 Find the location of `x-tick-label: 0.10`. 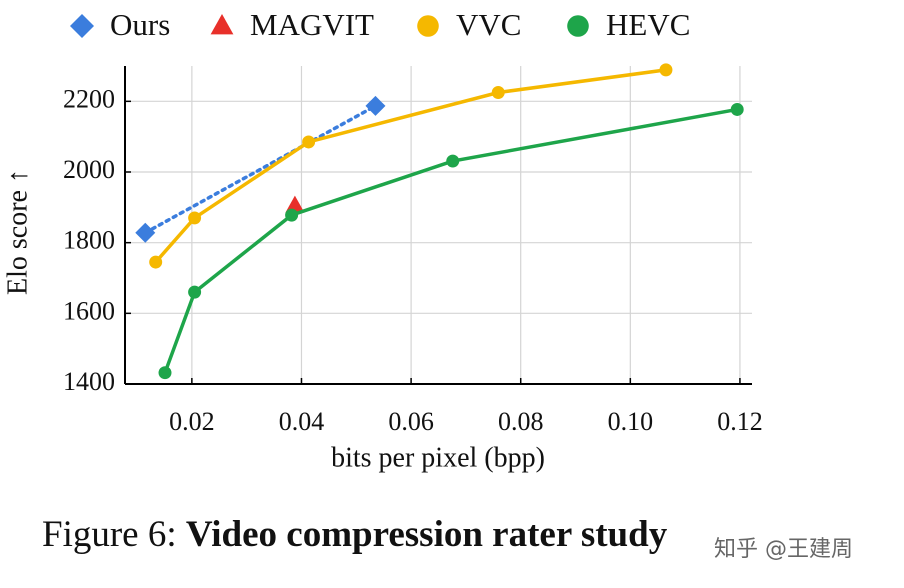

x-tick-label: 0.10 is located at coordinates (631, 421).